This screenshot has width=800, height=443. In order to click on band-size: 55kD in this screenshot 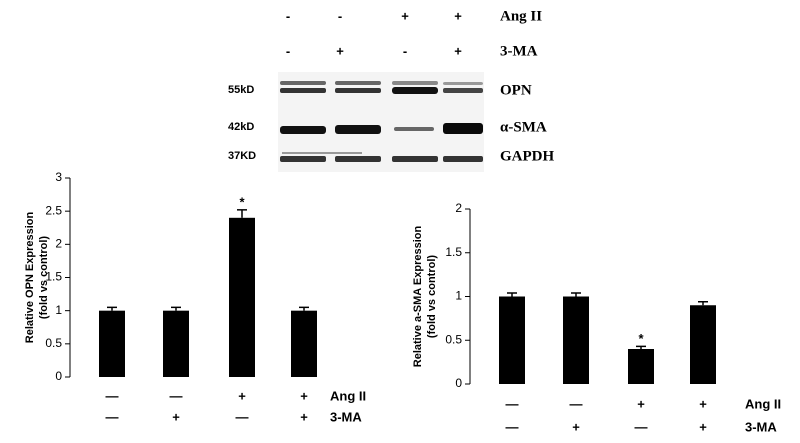, I will do `click(241, 90)`.